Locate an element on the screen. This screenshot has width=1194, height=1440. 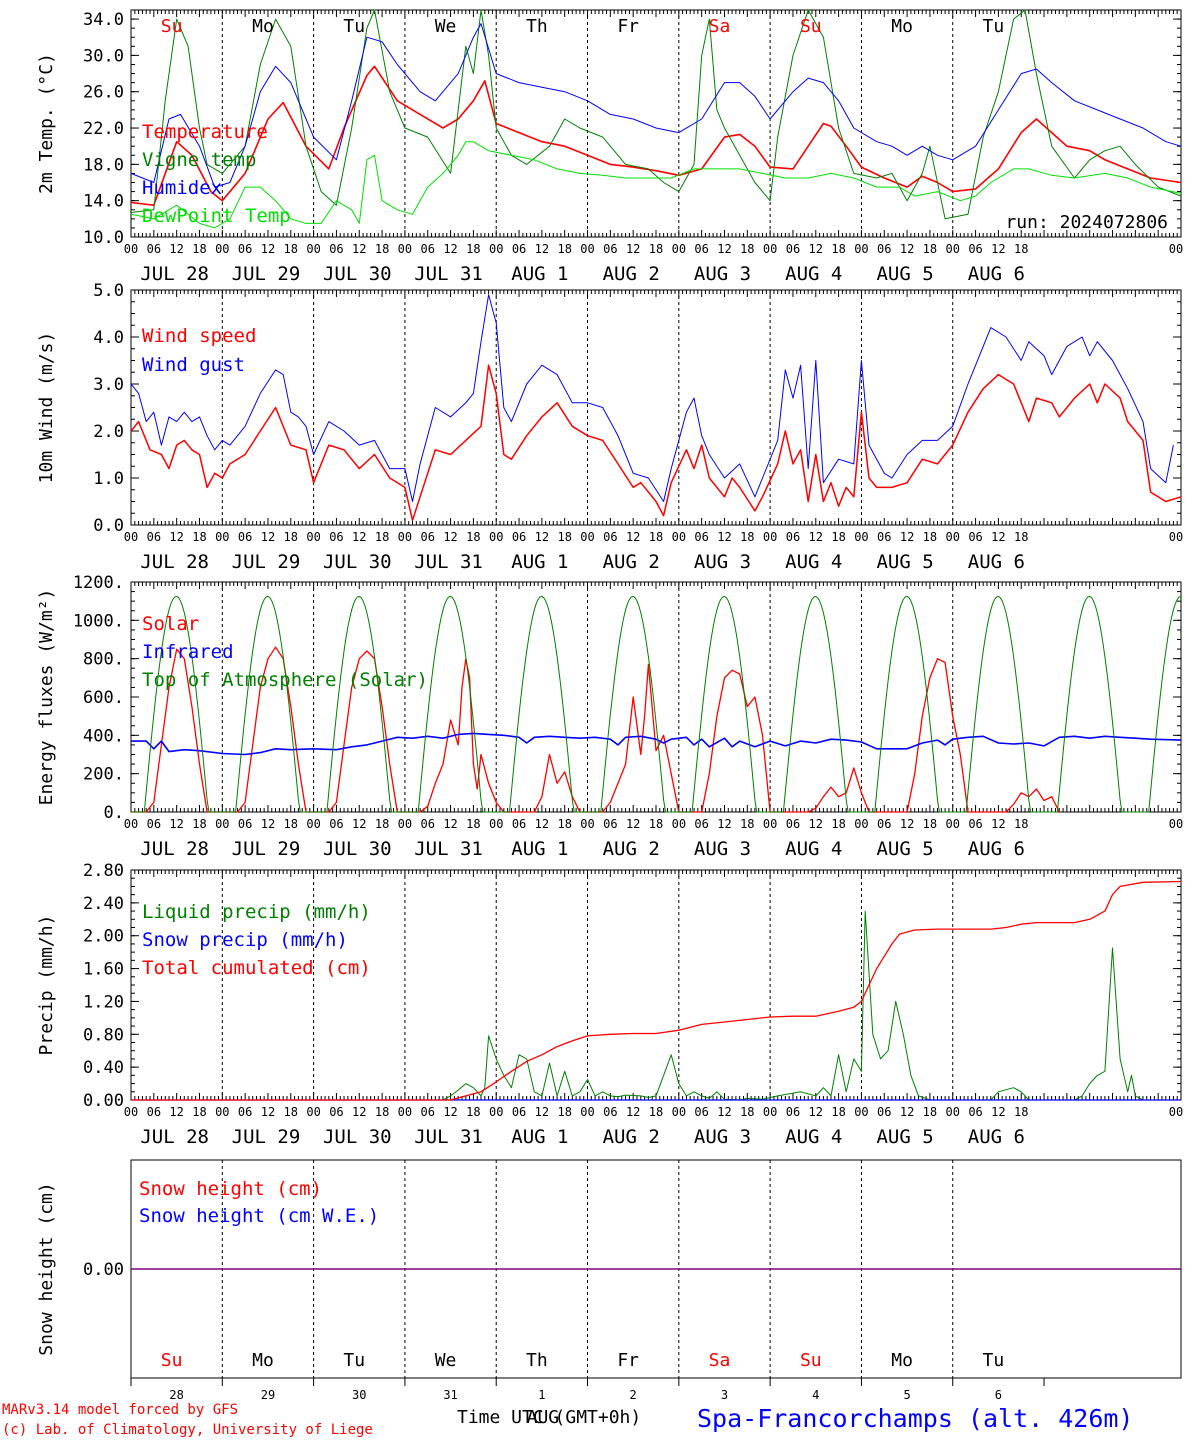
legend-entry: Snow precip (mm/h) is located at coordinates (245, 940).